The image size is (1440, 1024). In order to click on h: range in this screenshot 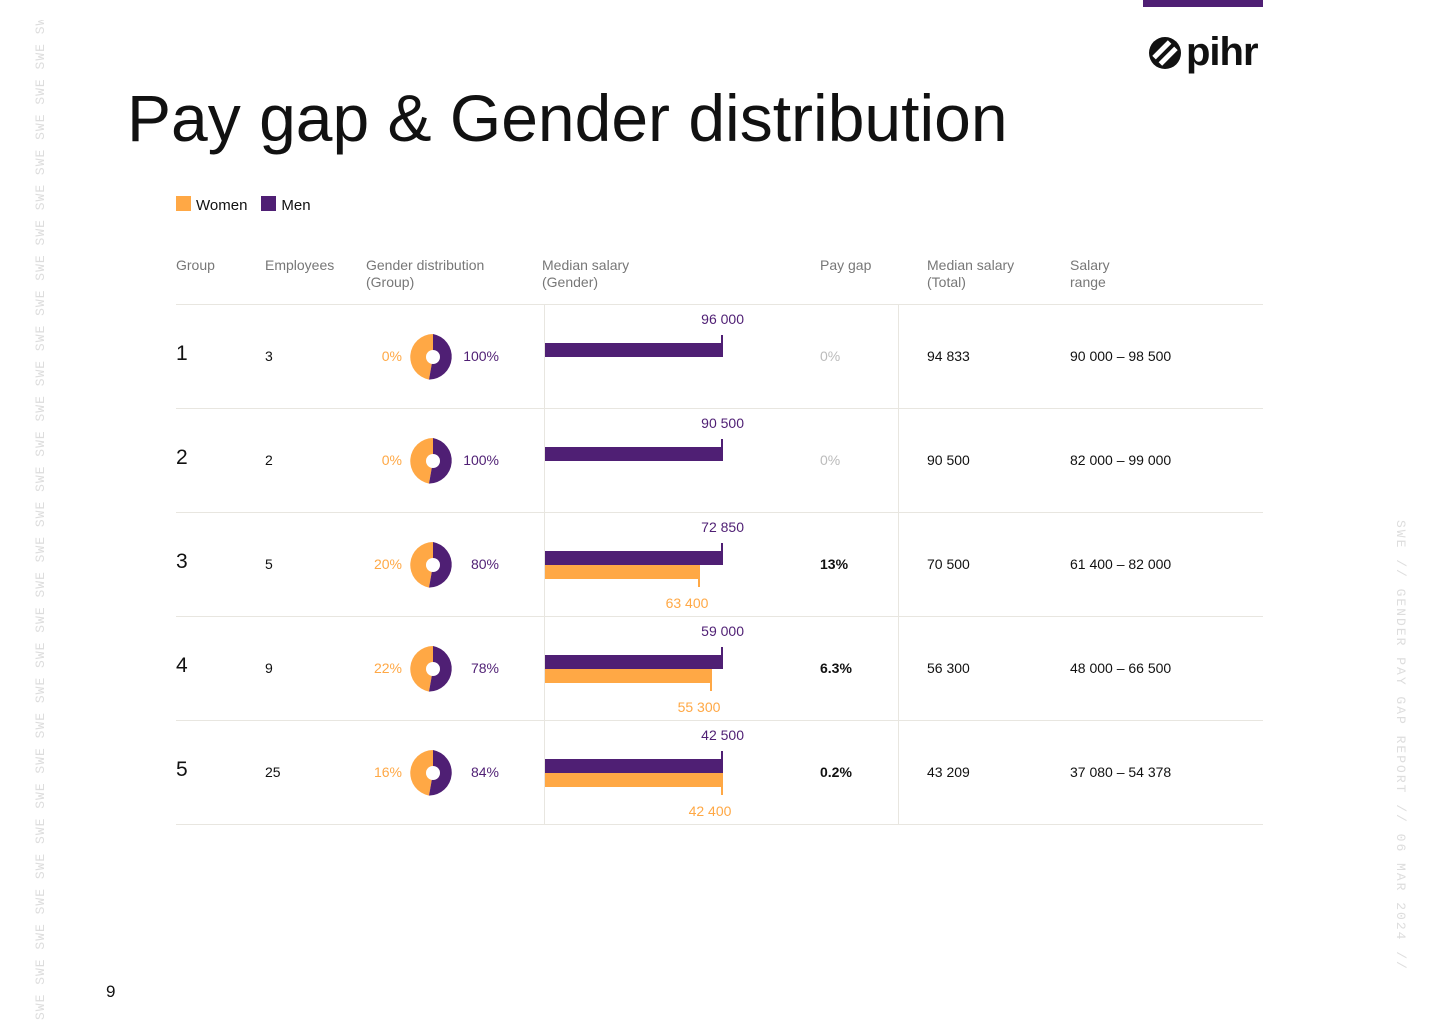, I will do `click(1088, 282)`.